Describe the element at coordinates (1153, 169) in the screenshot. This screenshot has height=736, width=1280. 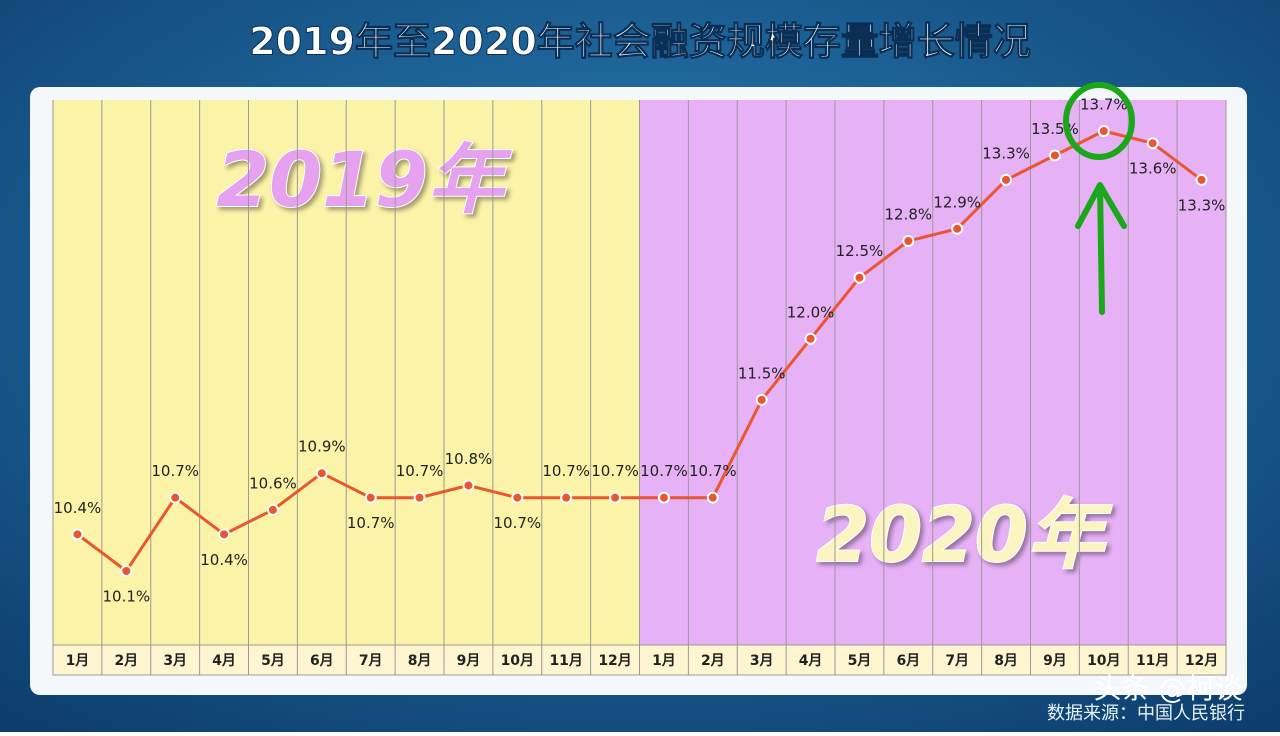
I see `data-label: 13.6%` at that location.